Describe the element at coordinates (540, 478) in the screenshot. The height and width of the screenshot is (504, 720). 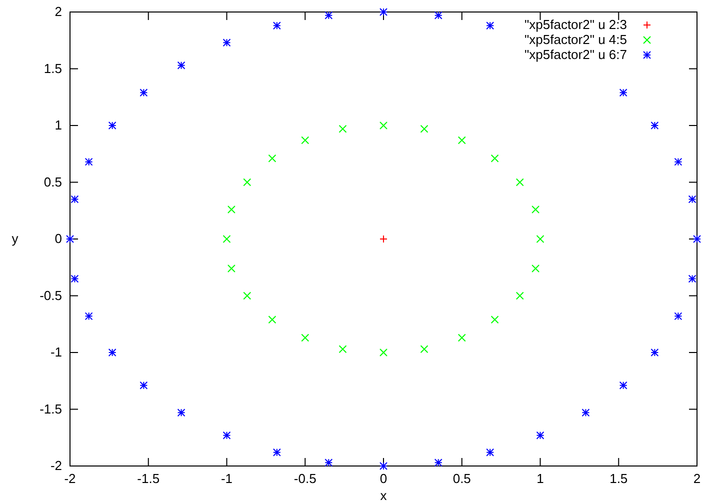
I see `x-tick-label: 1` at that location.